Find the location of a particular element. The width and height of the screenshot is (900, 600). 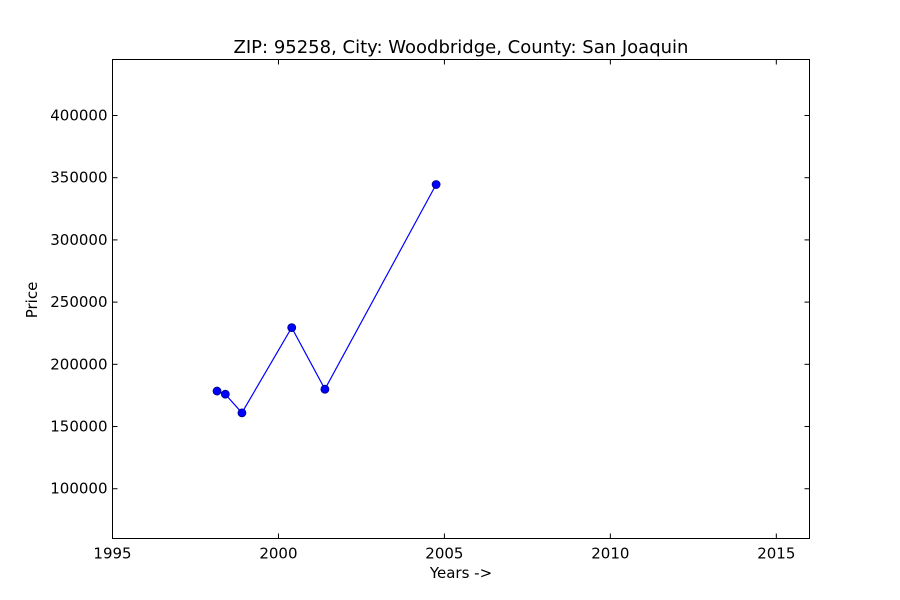

series-line is located at coordinates (326, 299).